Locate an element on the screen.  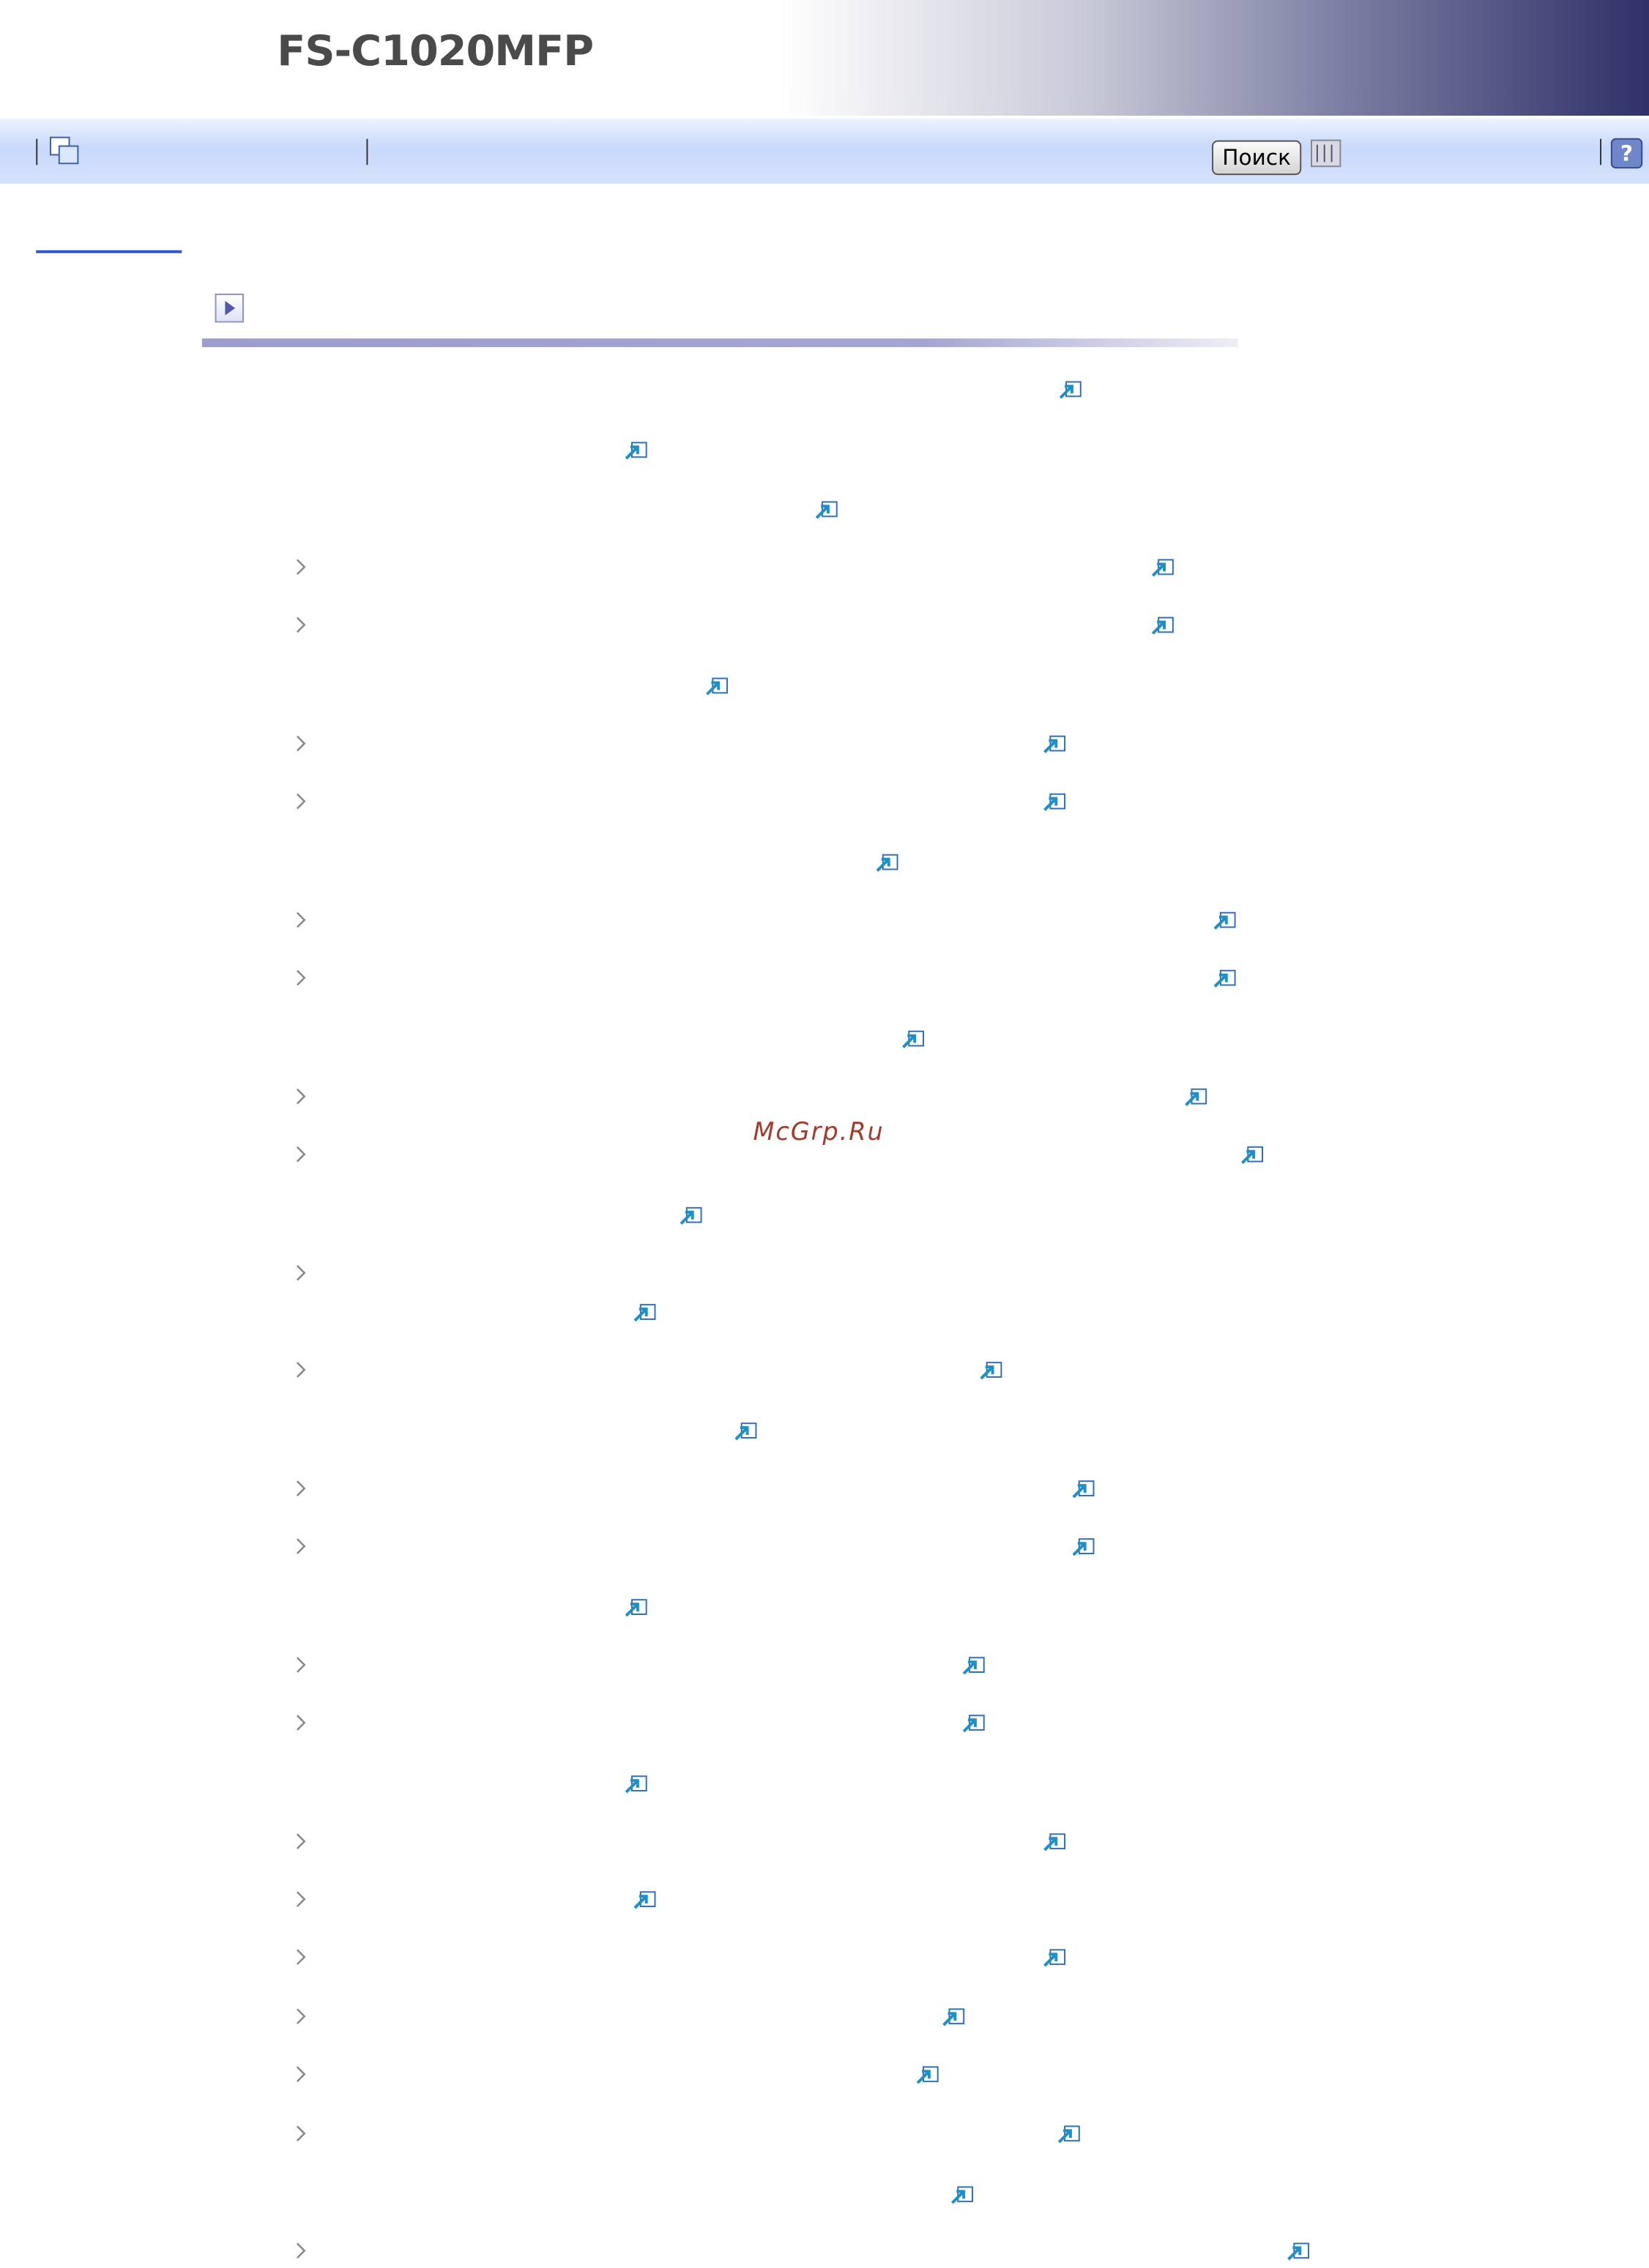
section-icon is located at coordinates (230, 309).